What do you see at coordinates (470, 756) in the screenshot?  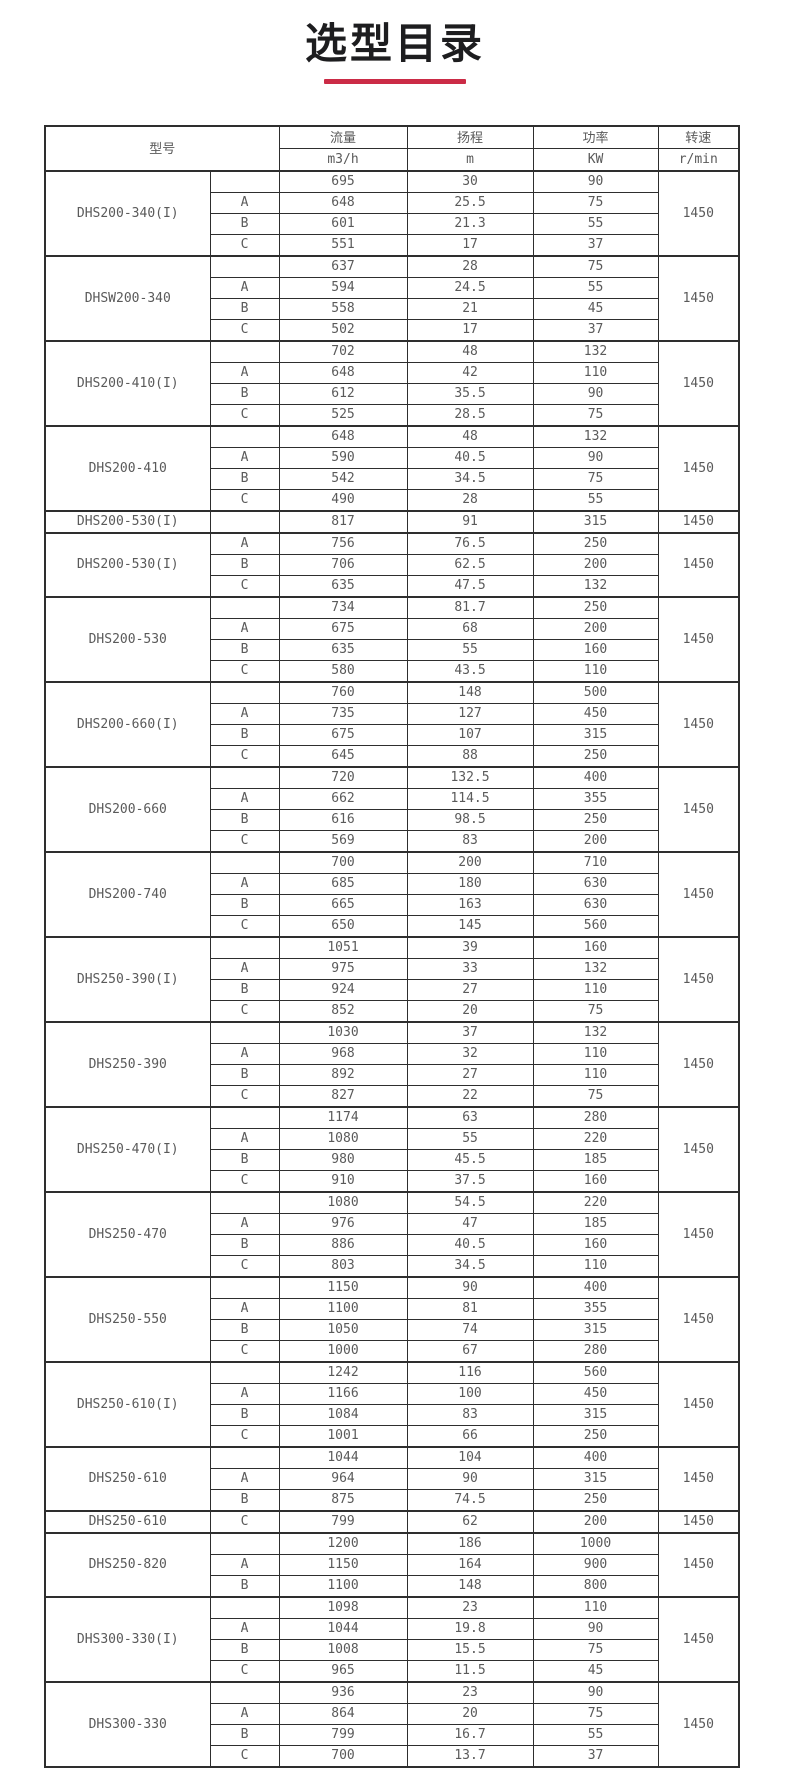 I see `head-value-cell: 88` at bounding box center [470, 756].